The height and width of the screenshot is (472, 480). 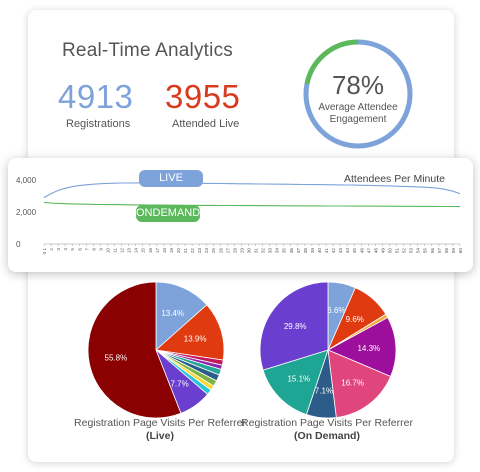 What do you see at coordinates (425, 251) in the screenshot?
I see `x-tick-label: 55` at bounding box center [425, 251].